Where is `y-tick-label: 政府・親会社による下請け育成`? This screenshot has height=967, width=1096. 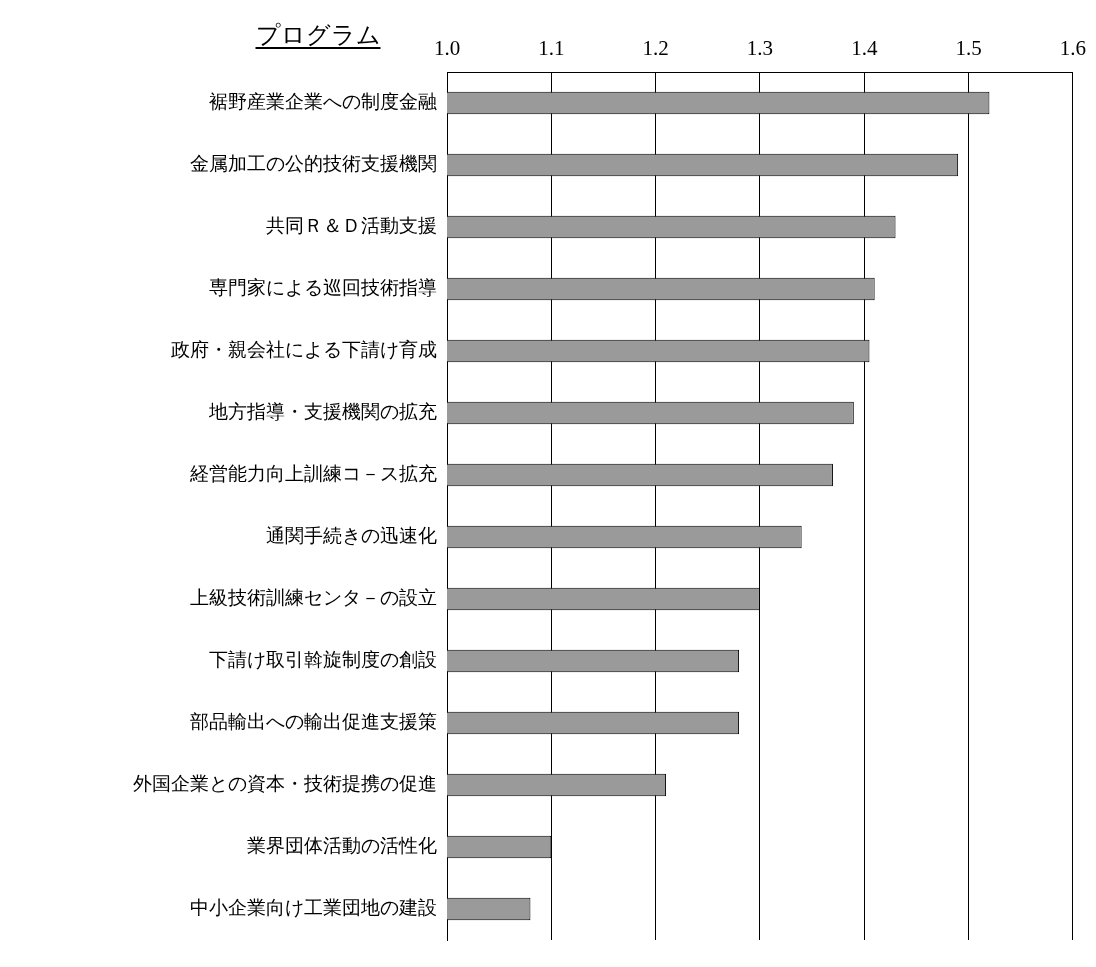 y-tick-label: 政府・親会社による下請け育成 is located at coordinates (304, 348).